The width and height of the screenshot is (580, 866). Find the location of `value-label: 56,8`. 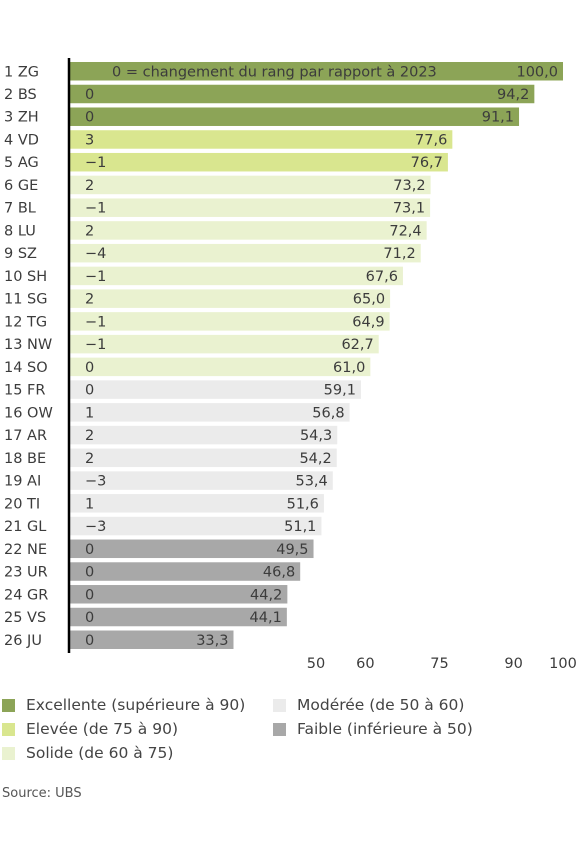

value-label: 56,8 is located at coordinates (328, 413).